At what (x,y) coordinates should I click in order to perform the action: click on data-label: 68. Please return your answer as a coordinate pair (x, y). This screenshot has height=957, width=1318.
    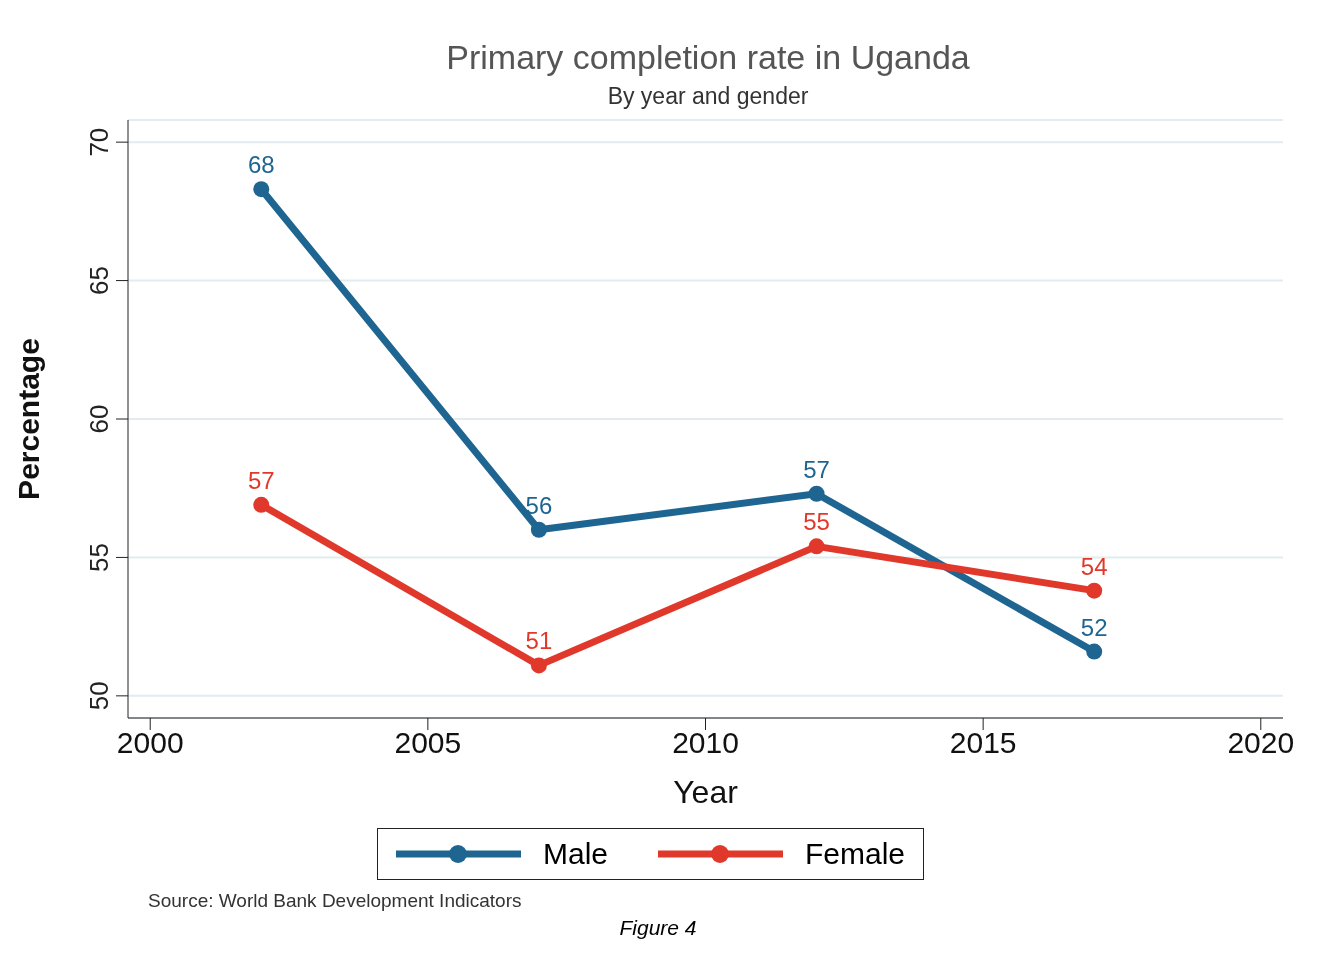
    Looking at the image, I should click on (261, 165).